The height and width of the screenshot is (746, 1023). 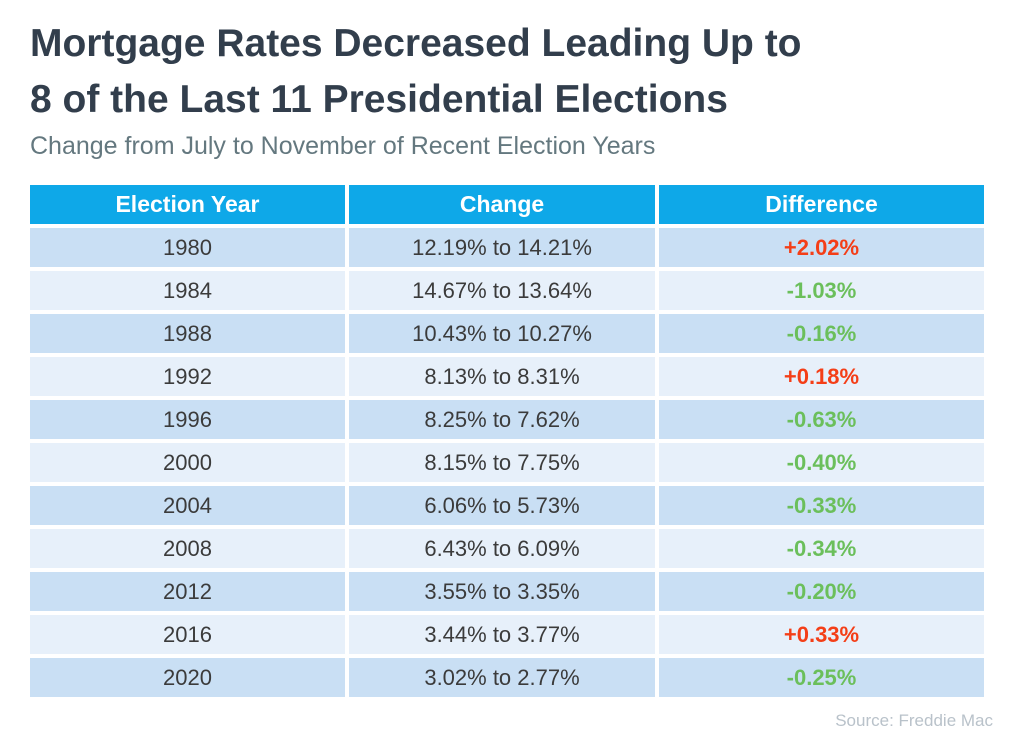 I want to click on difference-value: +0.18%, so click(x=821, y=376).